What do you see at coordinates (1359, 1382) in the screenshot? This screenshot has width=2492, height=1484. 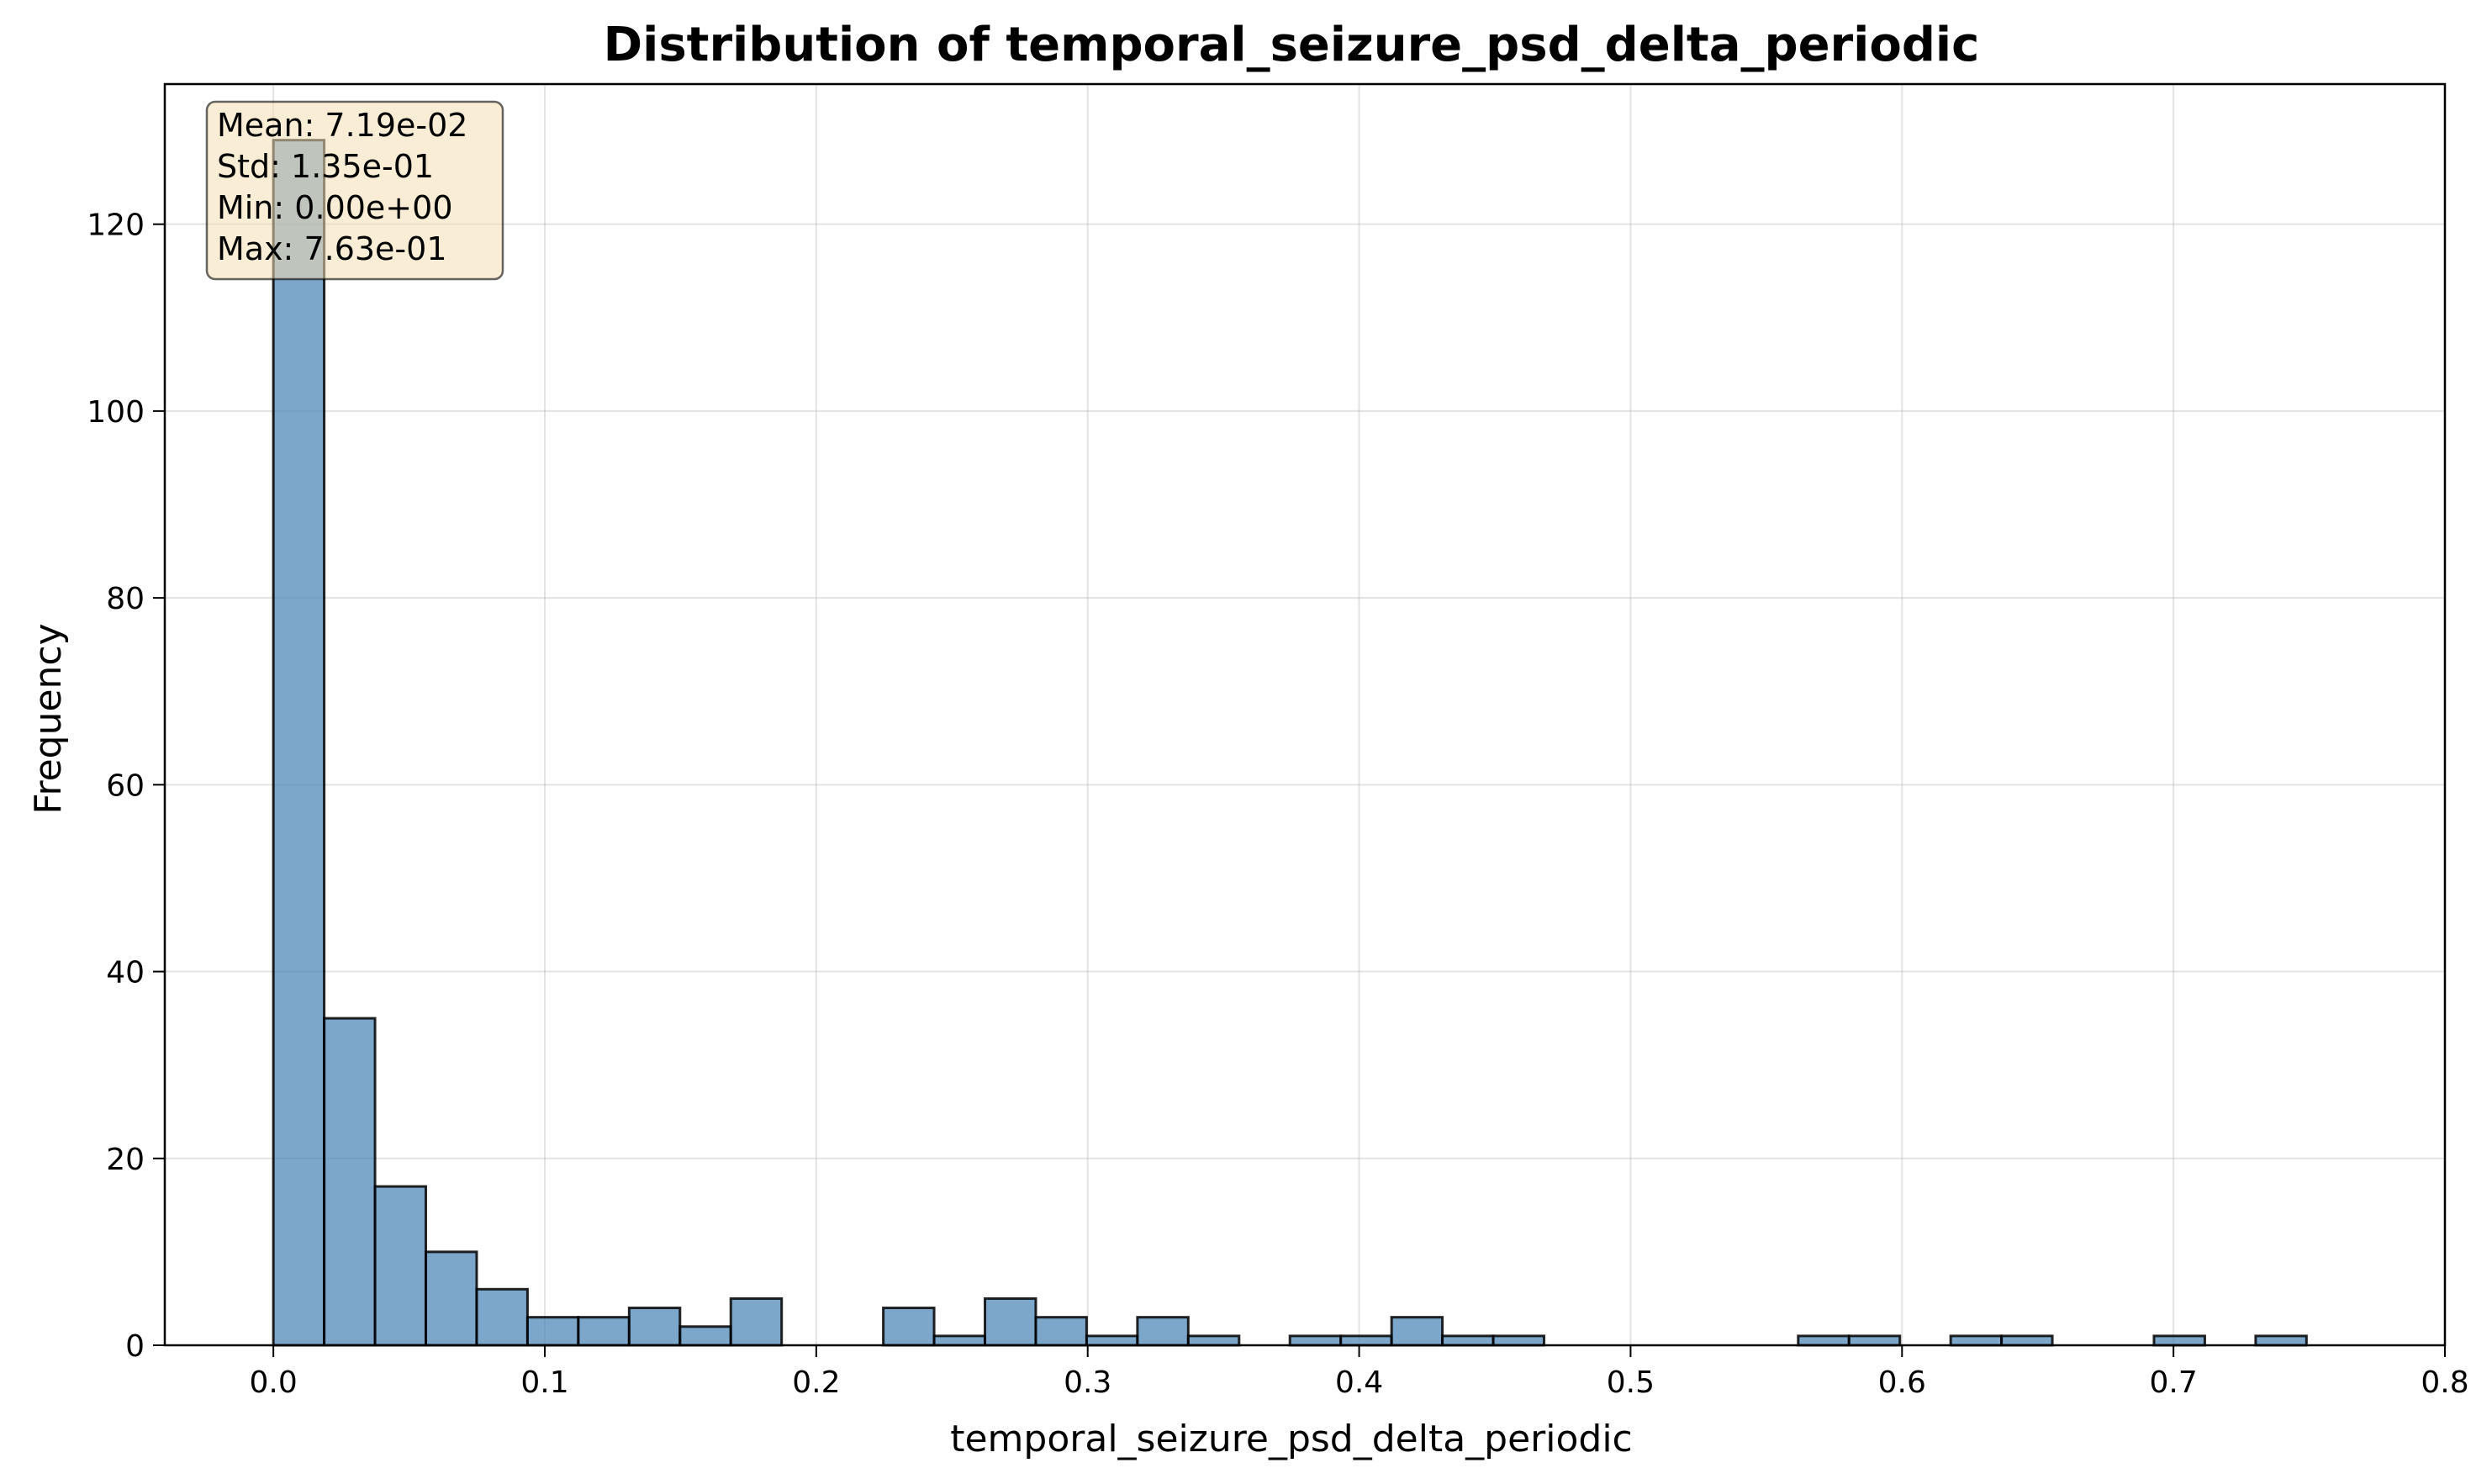 I see `x-tick-label: 0.4` at bounding box center [1359, 1382].